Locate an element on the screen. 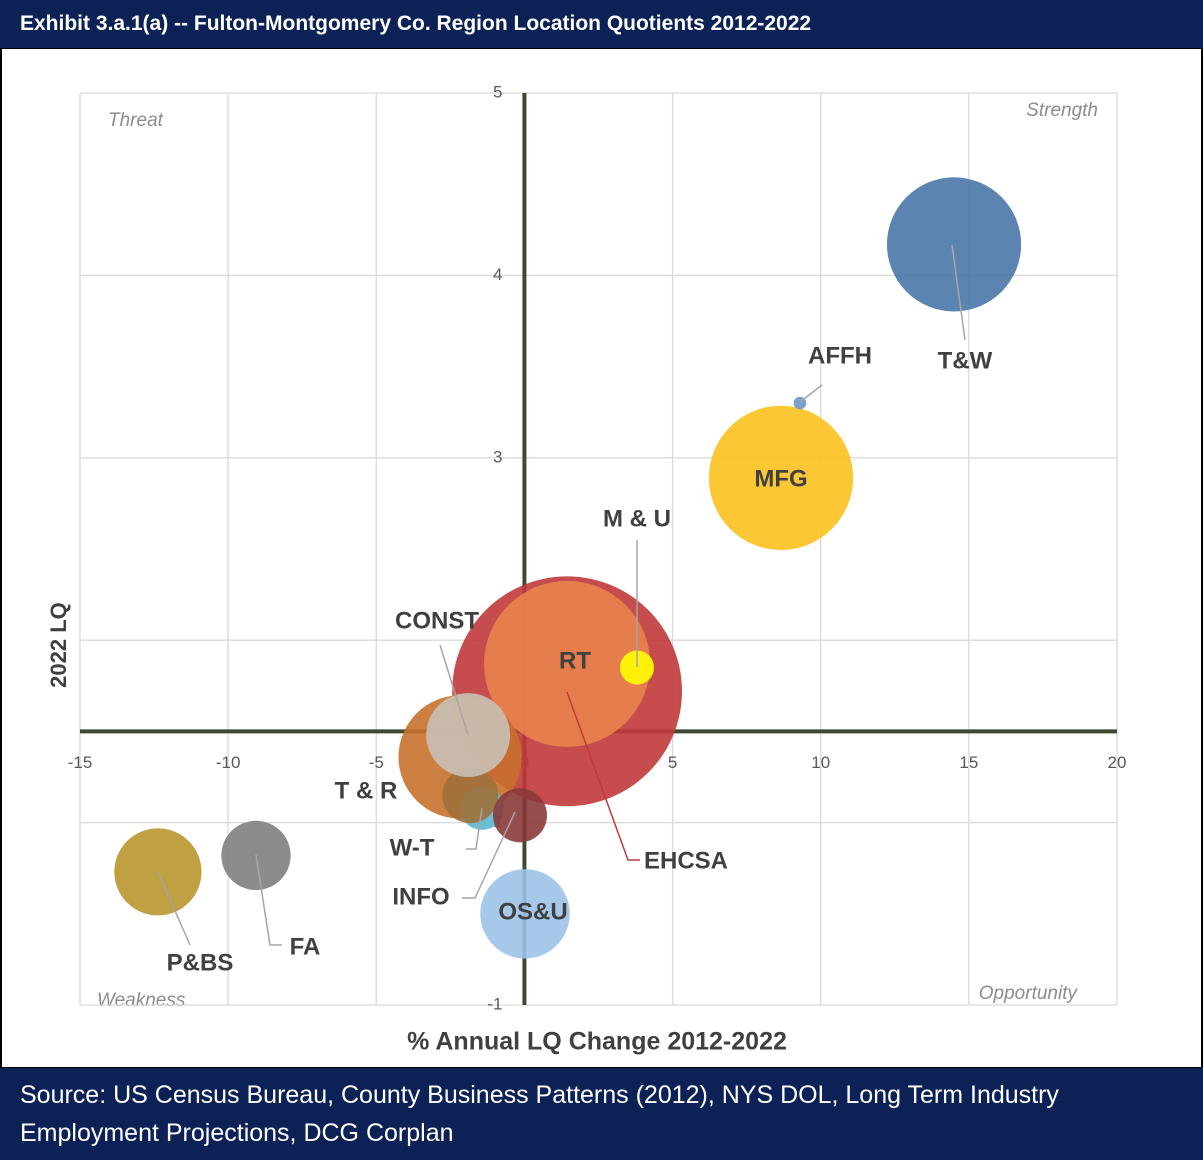 The width and height of the screenshot is (1203, 1160). x-tick-label: 15 is located at coordinates (968, 762).